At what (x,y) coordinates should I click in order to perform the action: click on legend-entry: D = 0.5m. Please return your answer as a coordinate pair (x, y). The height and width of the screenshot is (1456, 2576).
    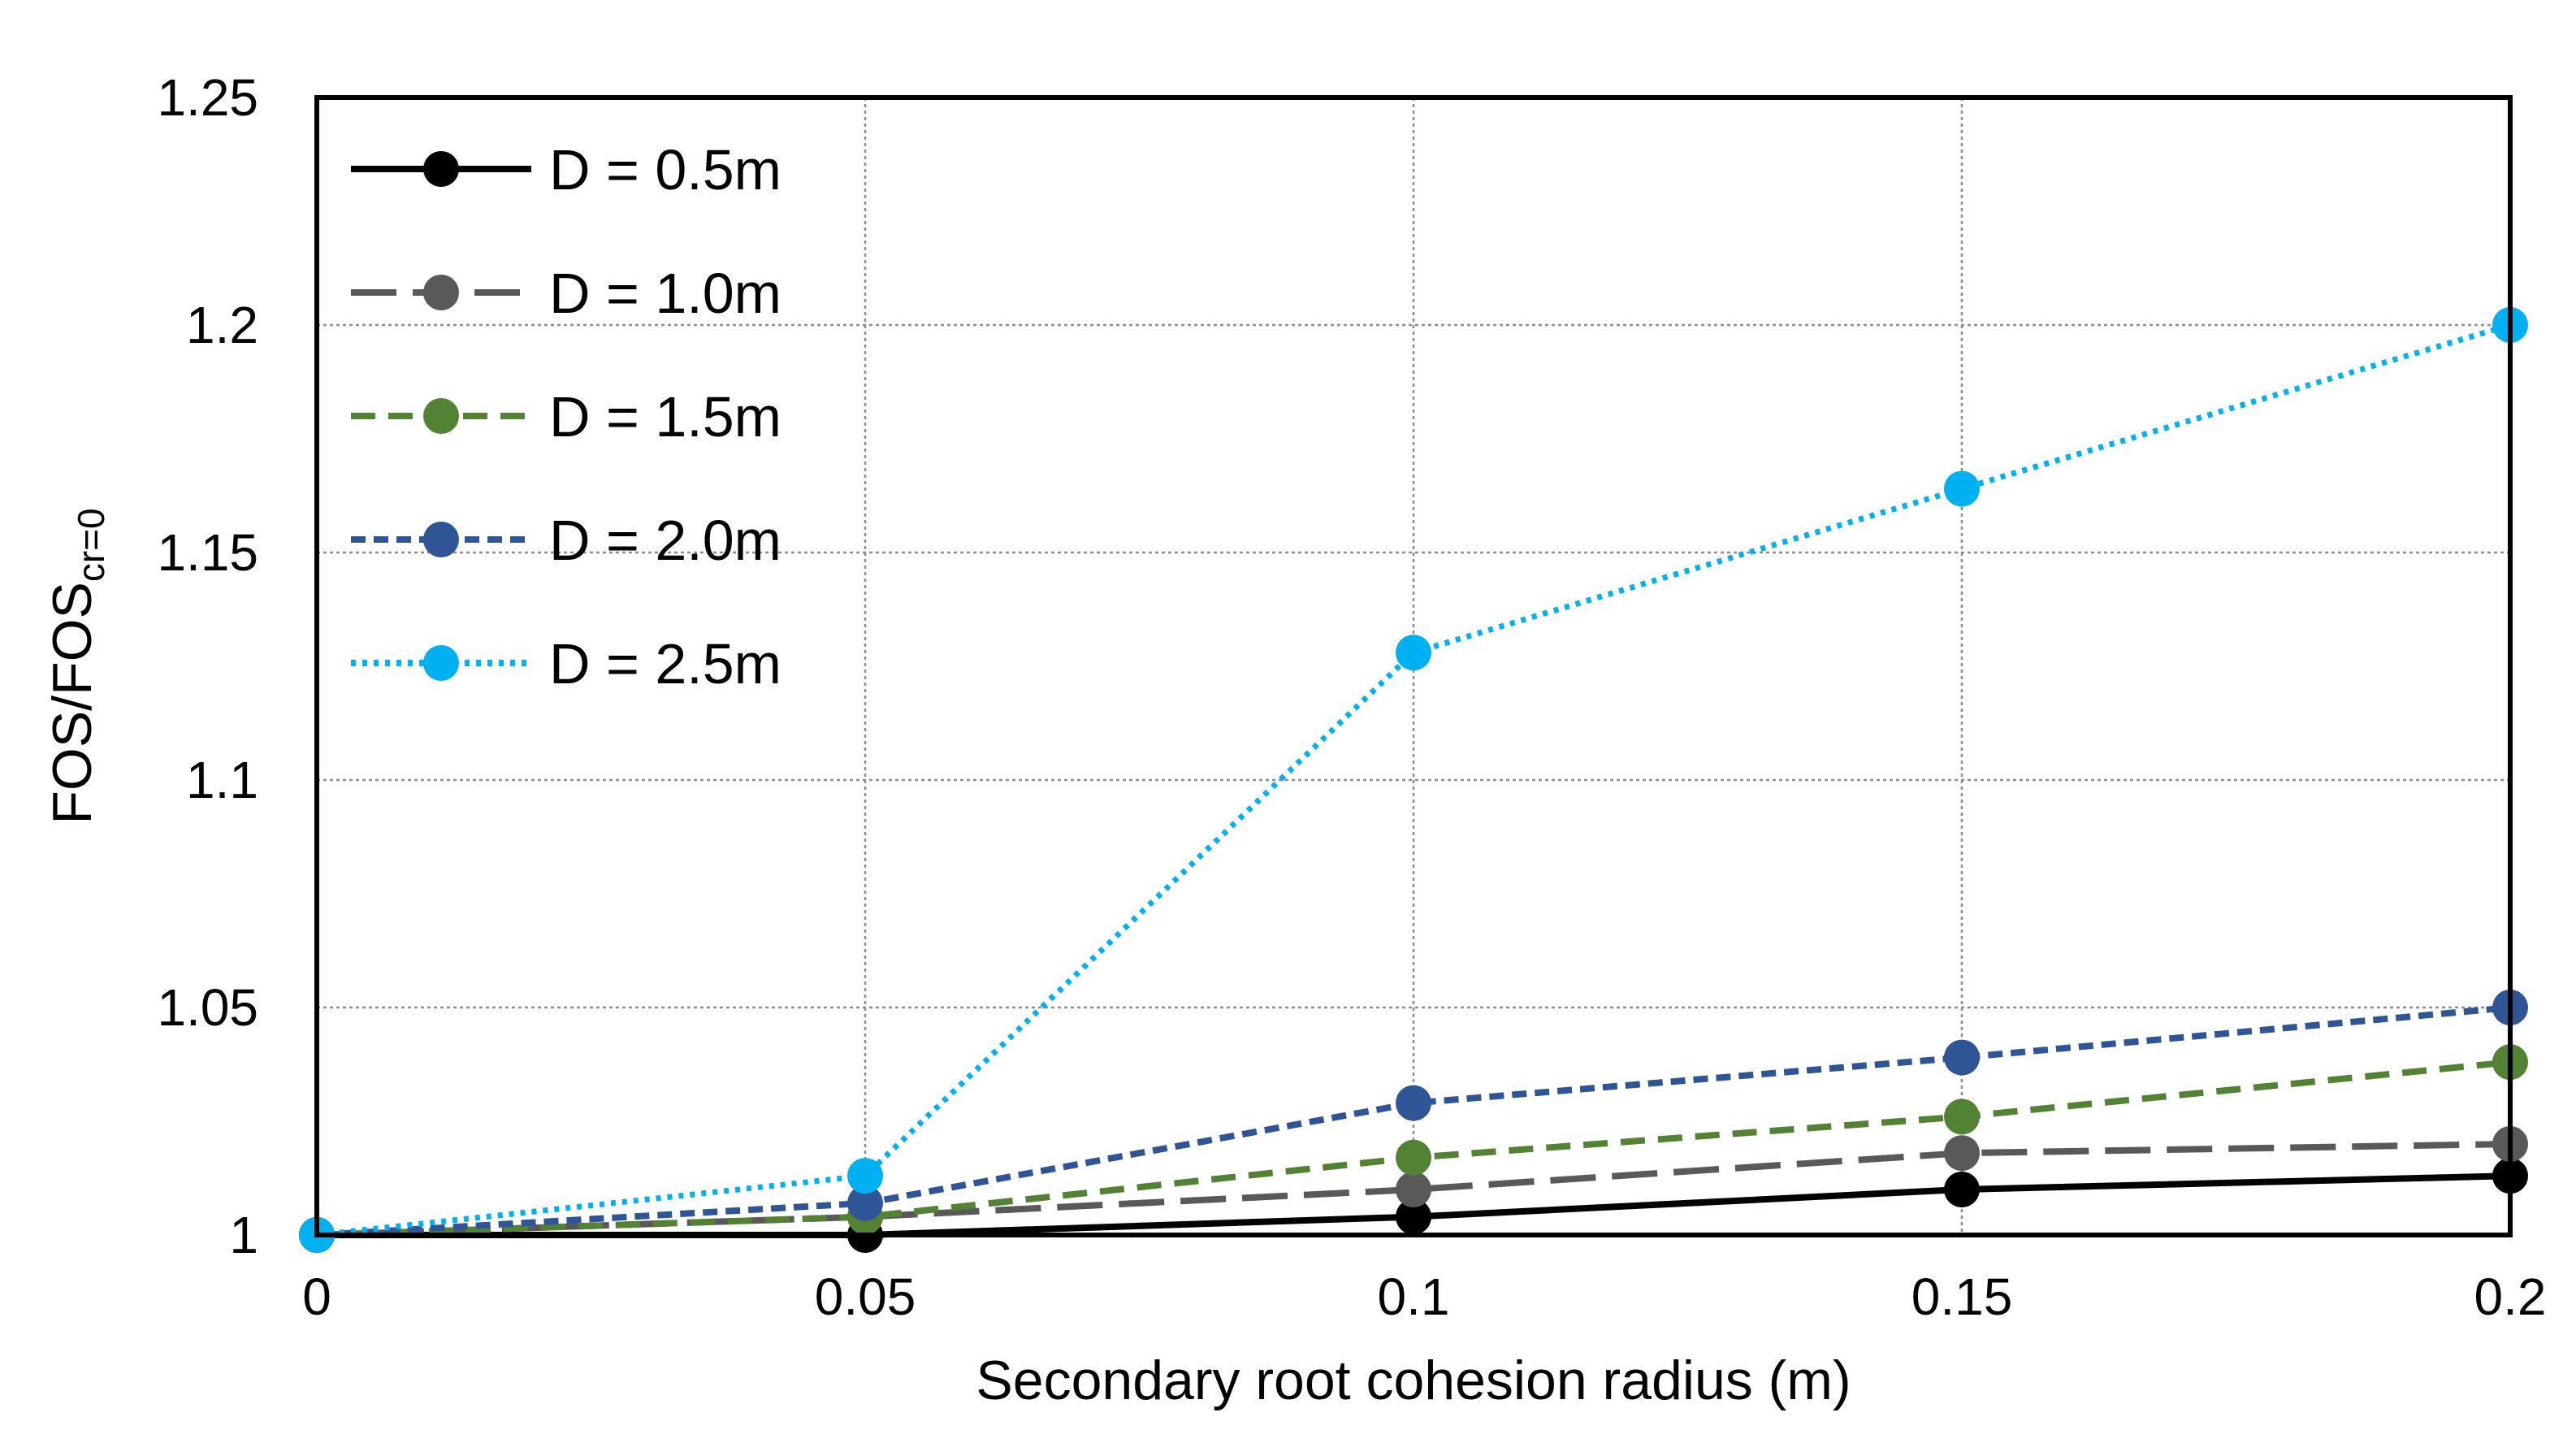
    Looking at the image, I should click on (566, 170).